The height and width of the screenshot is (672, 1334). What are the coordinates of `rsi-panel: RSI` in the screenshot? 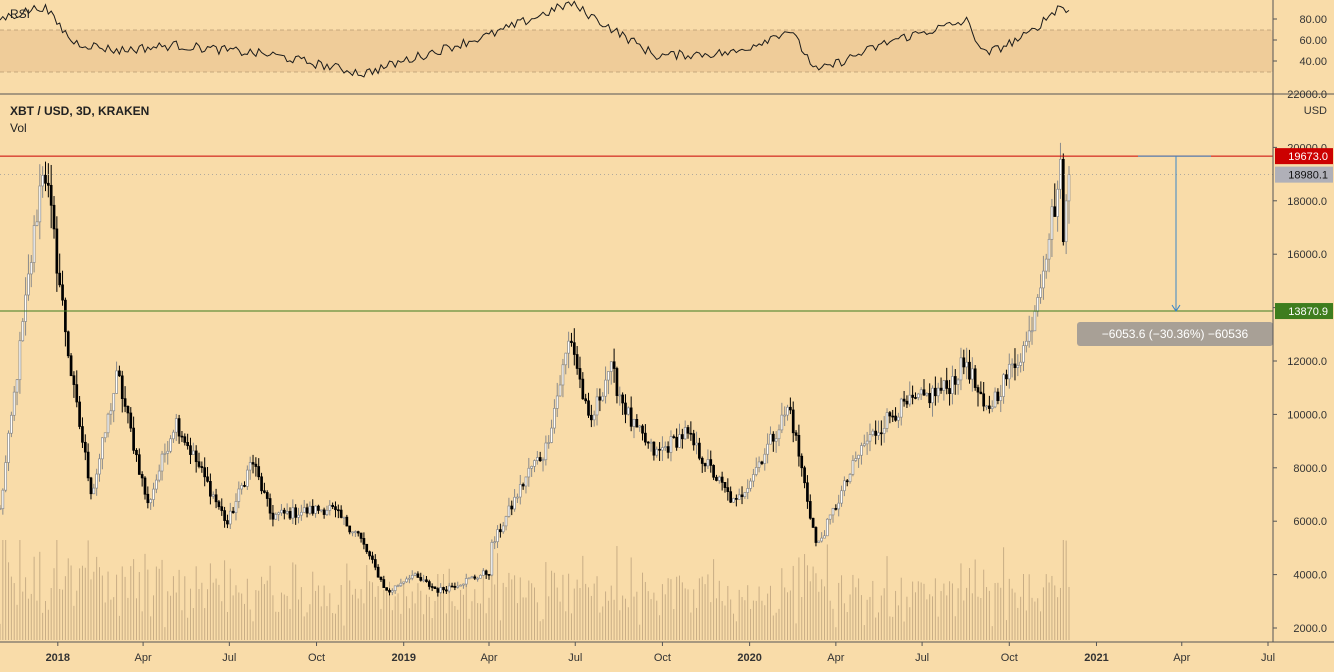 It's located at (636, 39).